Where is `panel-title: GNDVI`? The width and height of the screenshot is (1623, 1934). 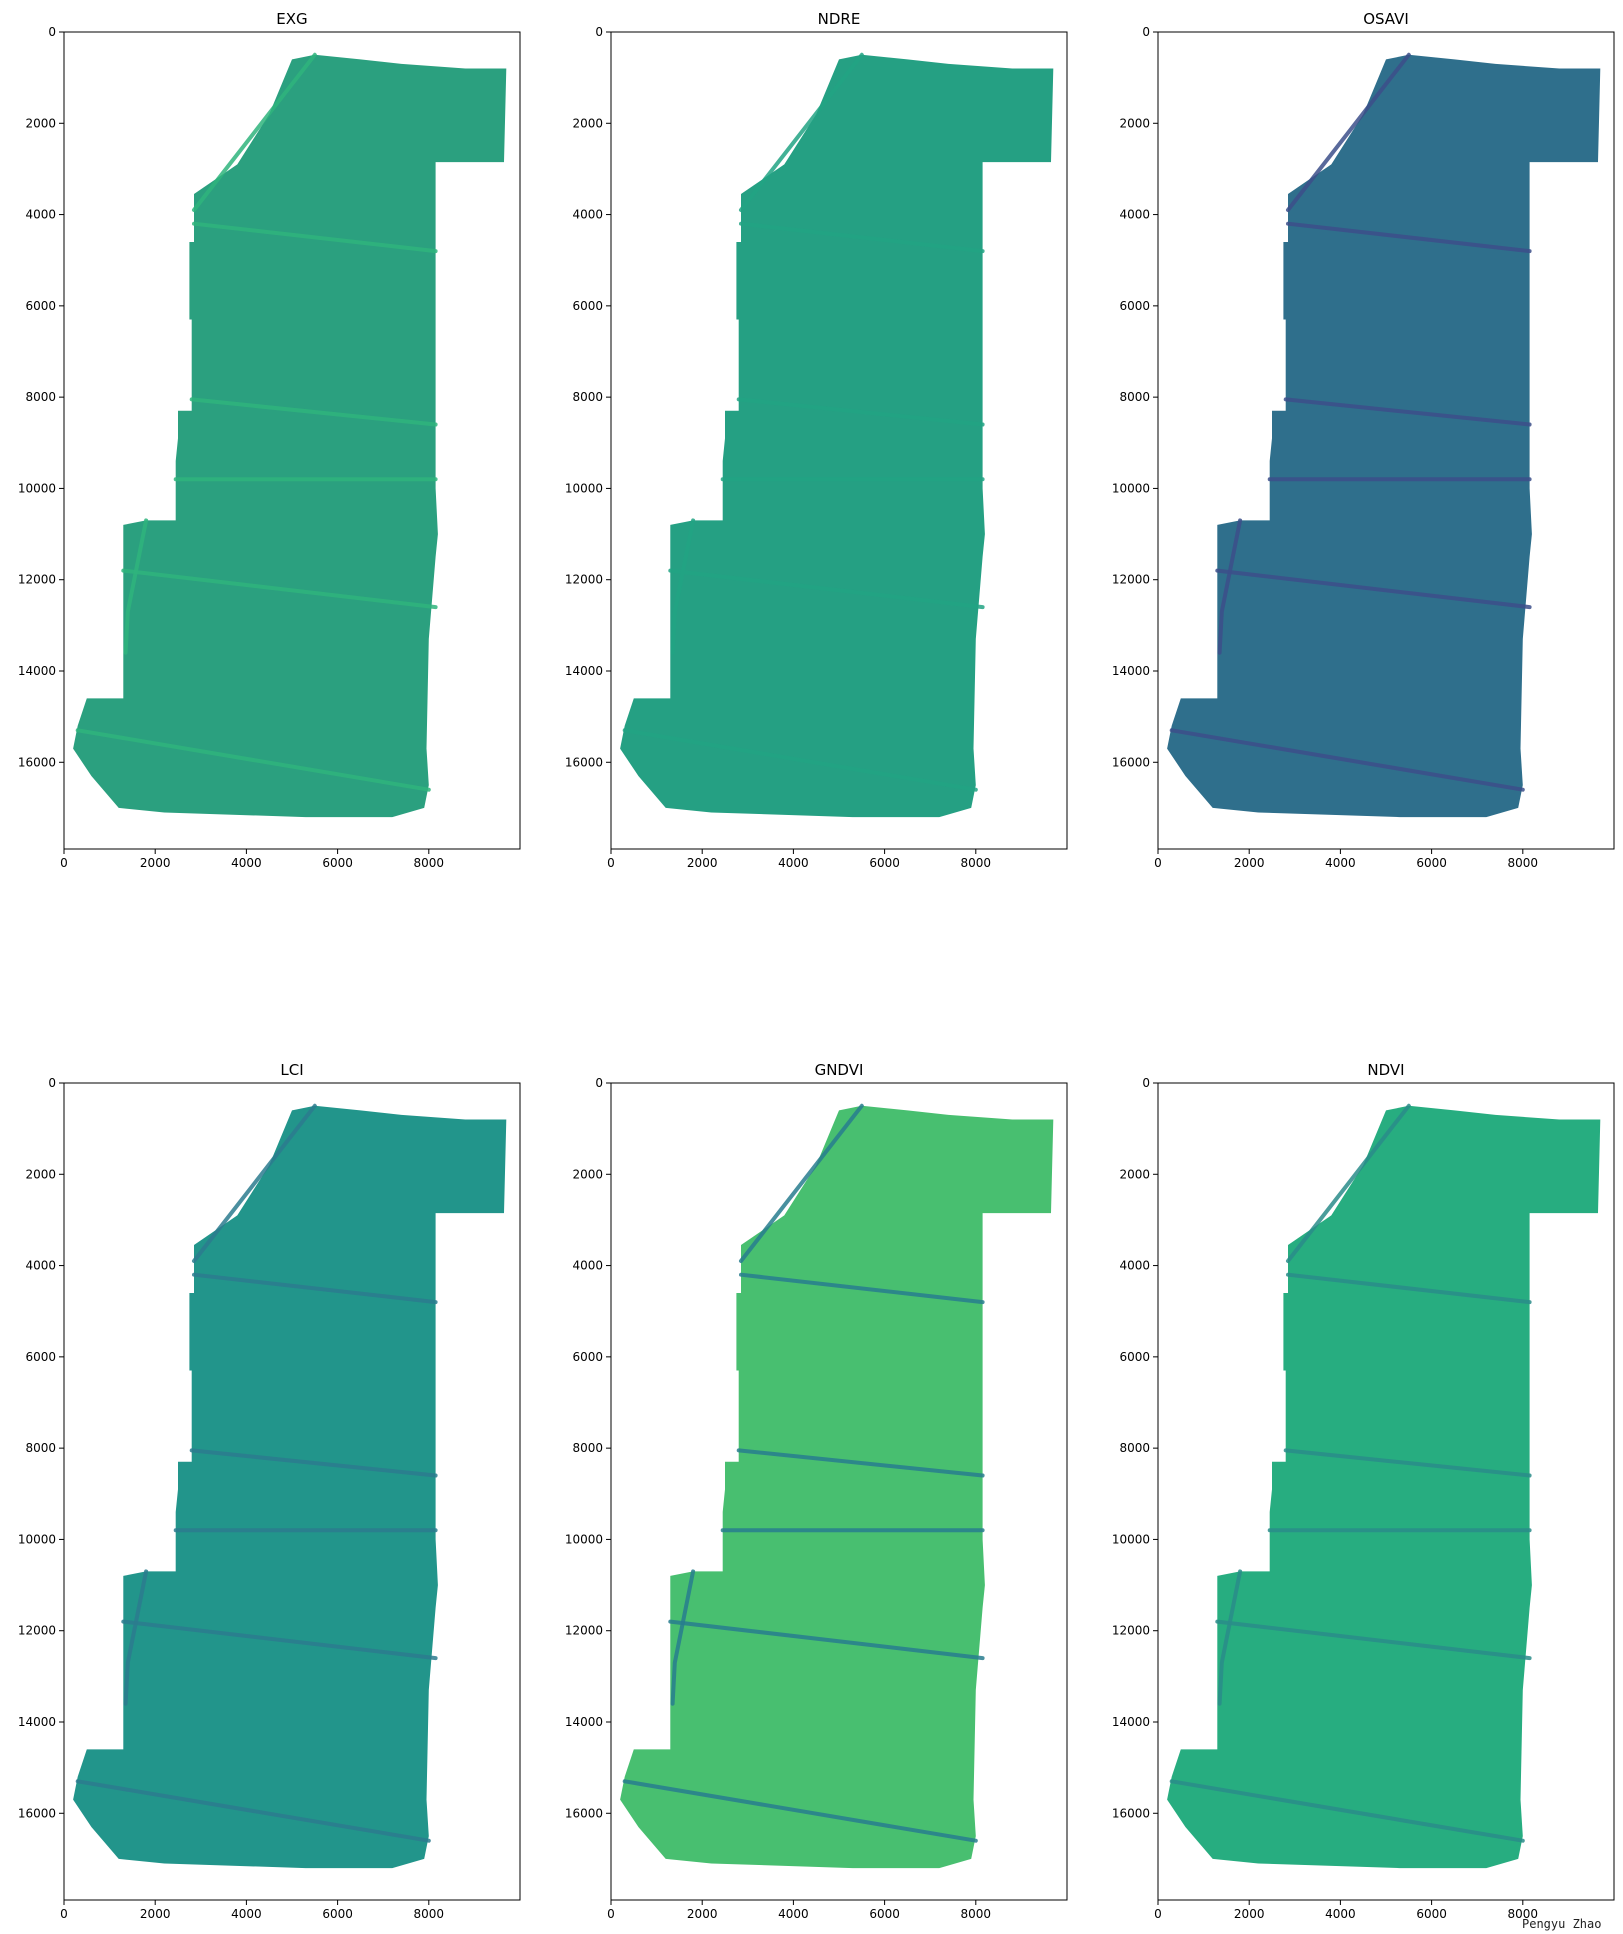 panel-title: GNDVI is located at coordinates (839, 1070).